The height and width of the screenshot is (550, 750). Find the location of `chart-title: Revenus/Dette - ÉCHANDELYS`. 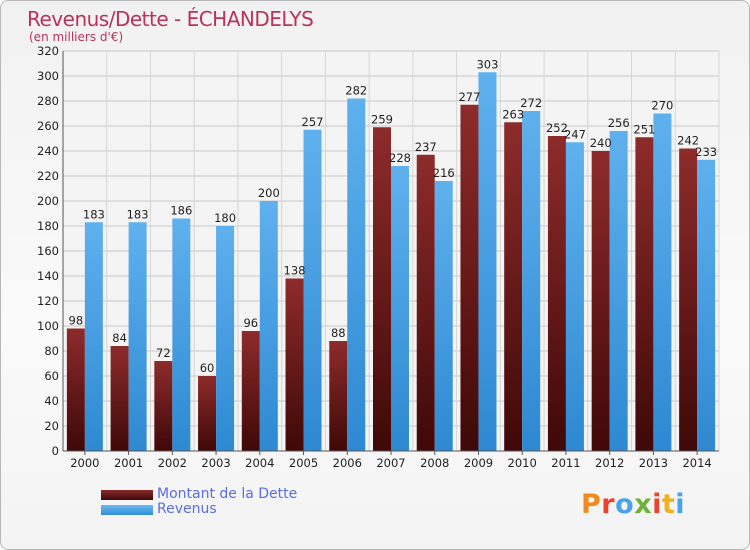

chart-title: Revenus/Dette - ÉCHANDELYS is located at coordinates (170, 19).